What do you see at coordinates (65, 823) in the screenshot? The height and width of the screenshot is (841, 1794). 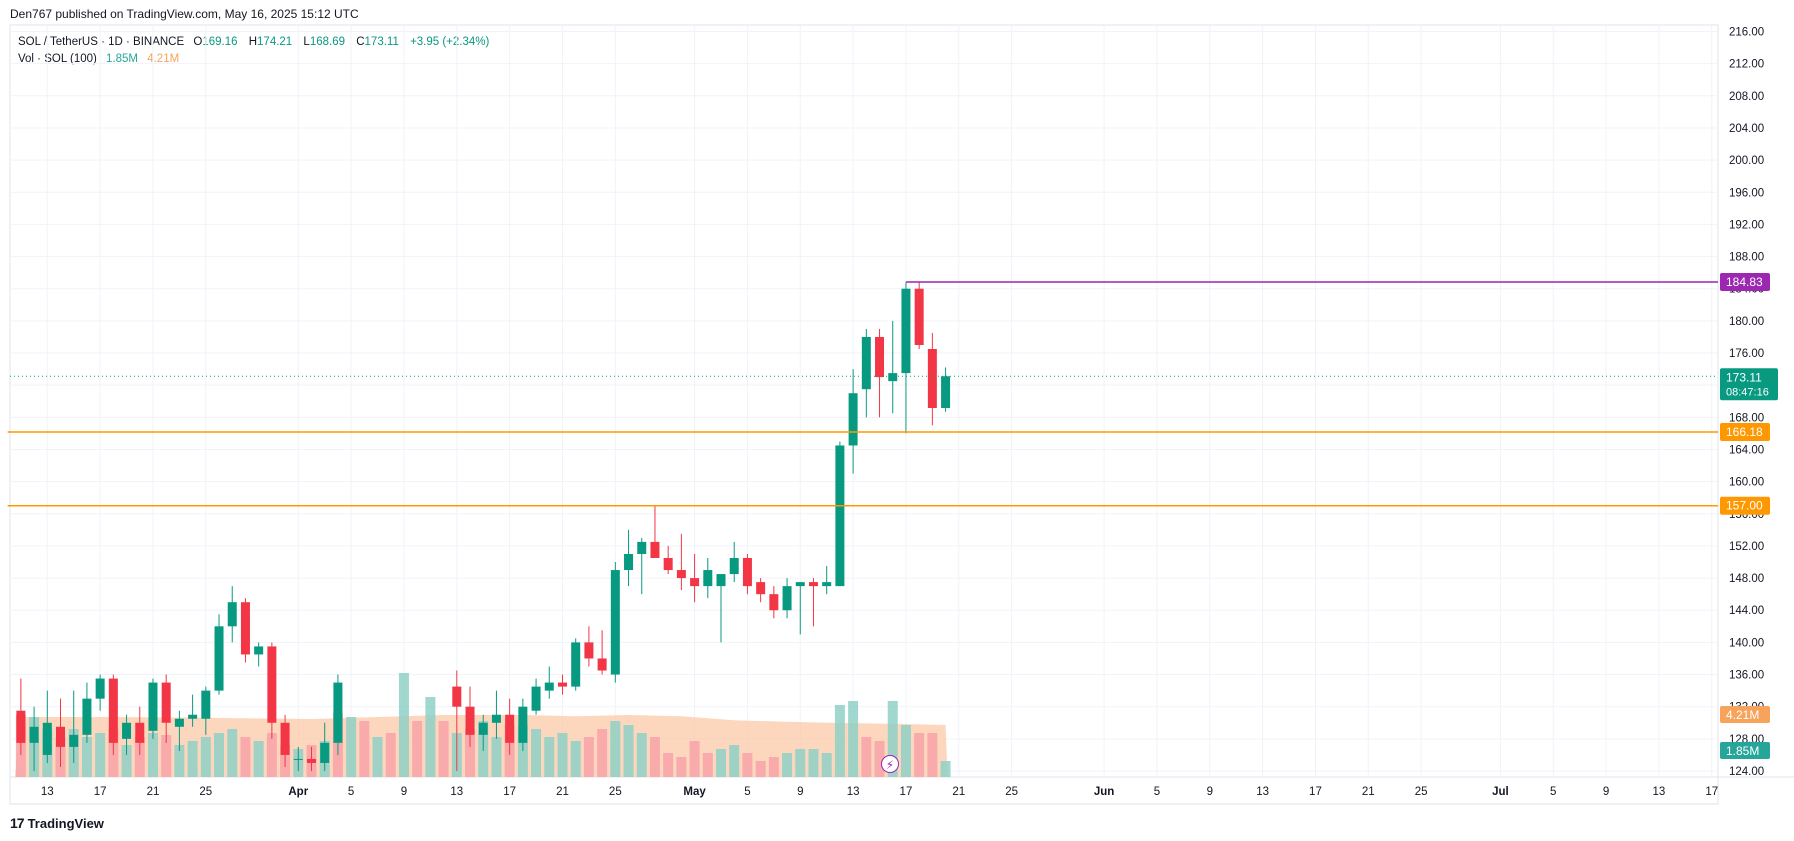 I see `brand-name: TradingView` at bounding box center [65, 823].